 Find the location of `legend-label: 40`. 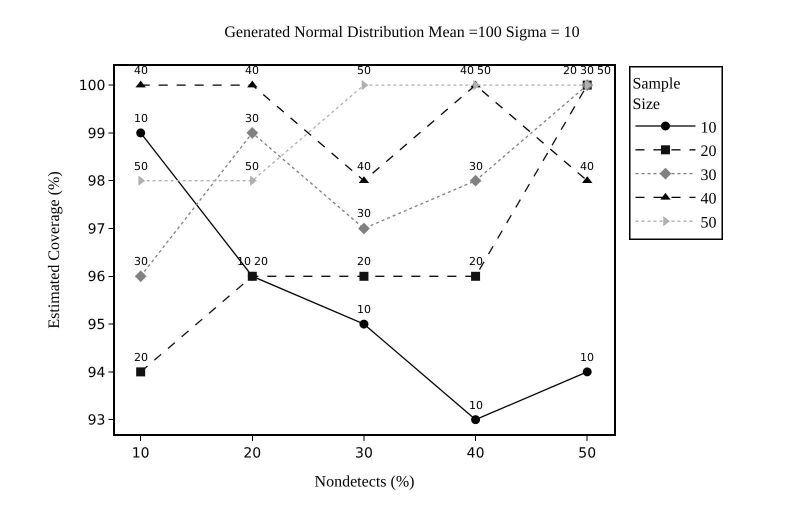

legend-label: 40 is located at coordinates (708, 199).